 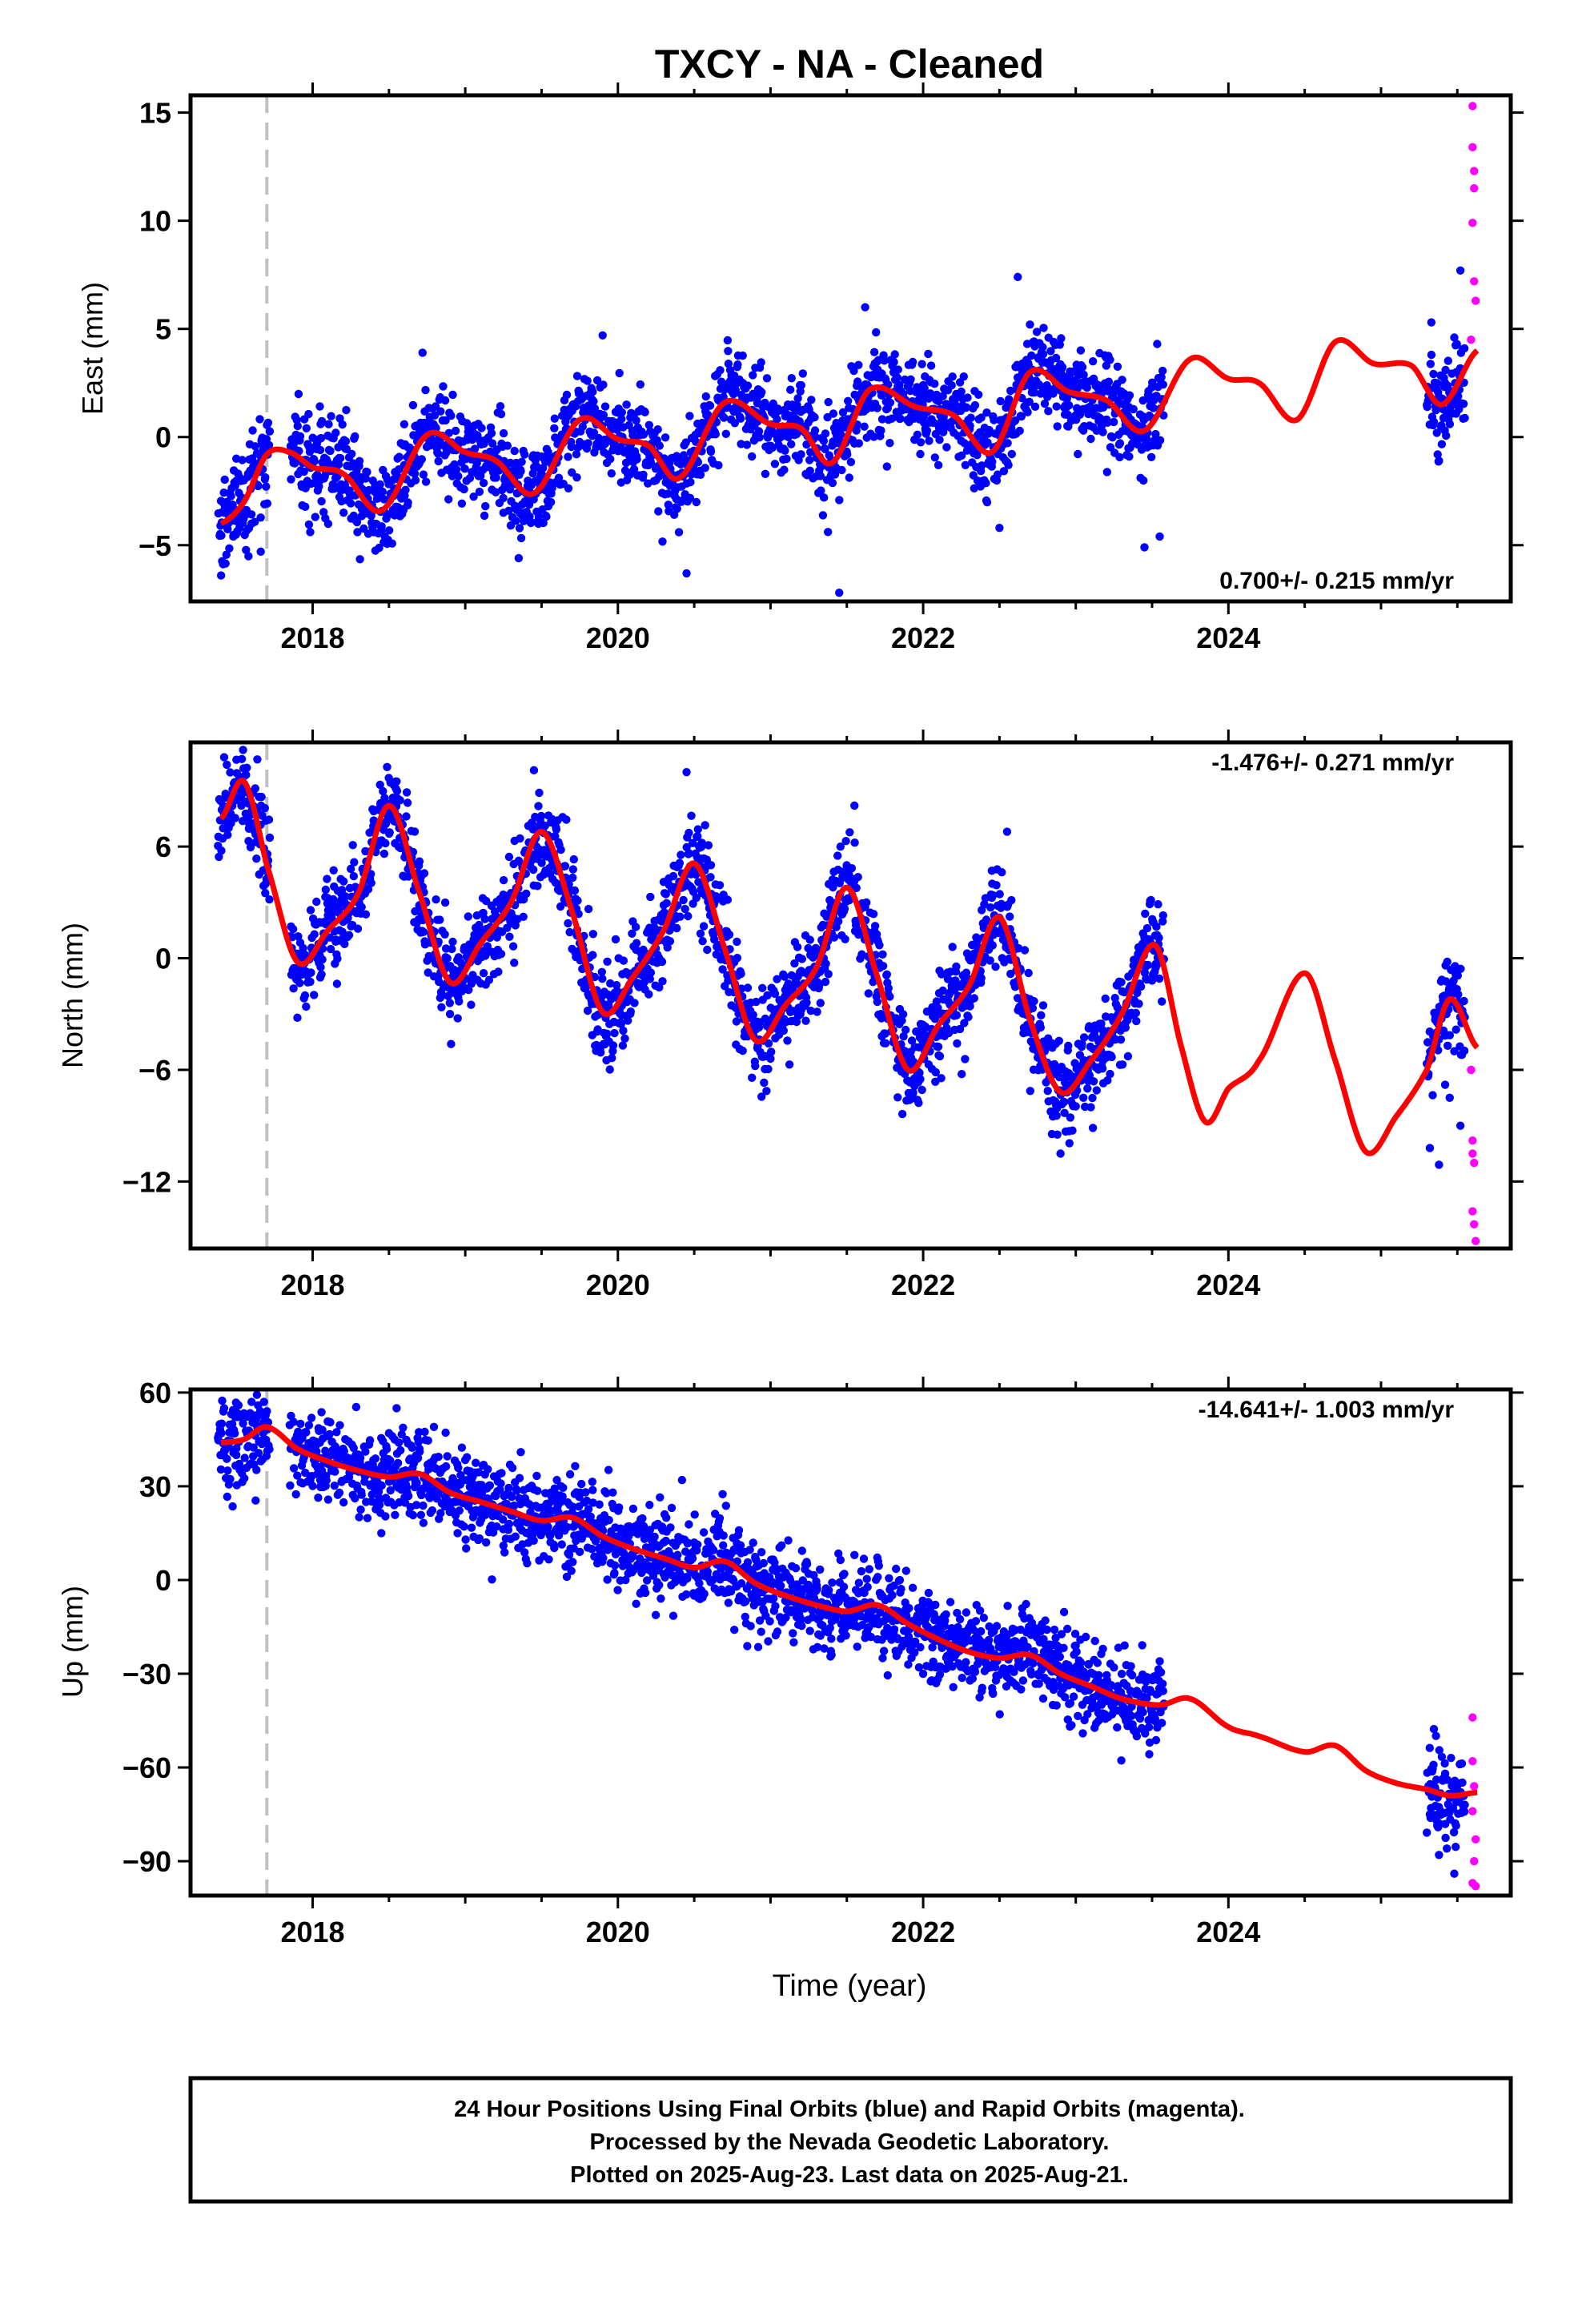 I want to click on north-y-tick-label: −12, so click(x=146, y=1181).